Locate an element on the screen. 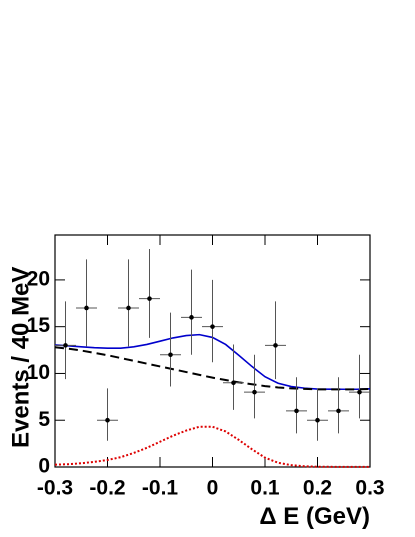 The height and width of the screenshot is (537, 415). x-tick-label: 0.3 is located at coordinates (369, 488).